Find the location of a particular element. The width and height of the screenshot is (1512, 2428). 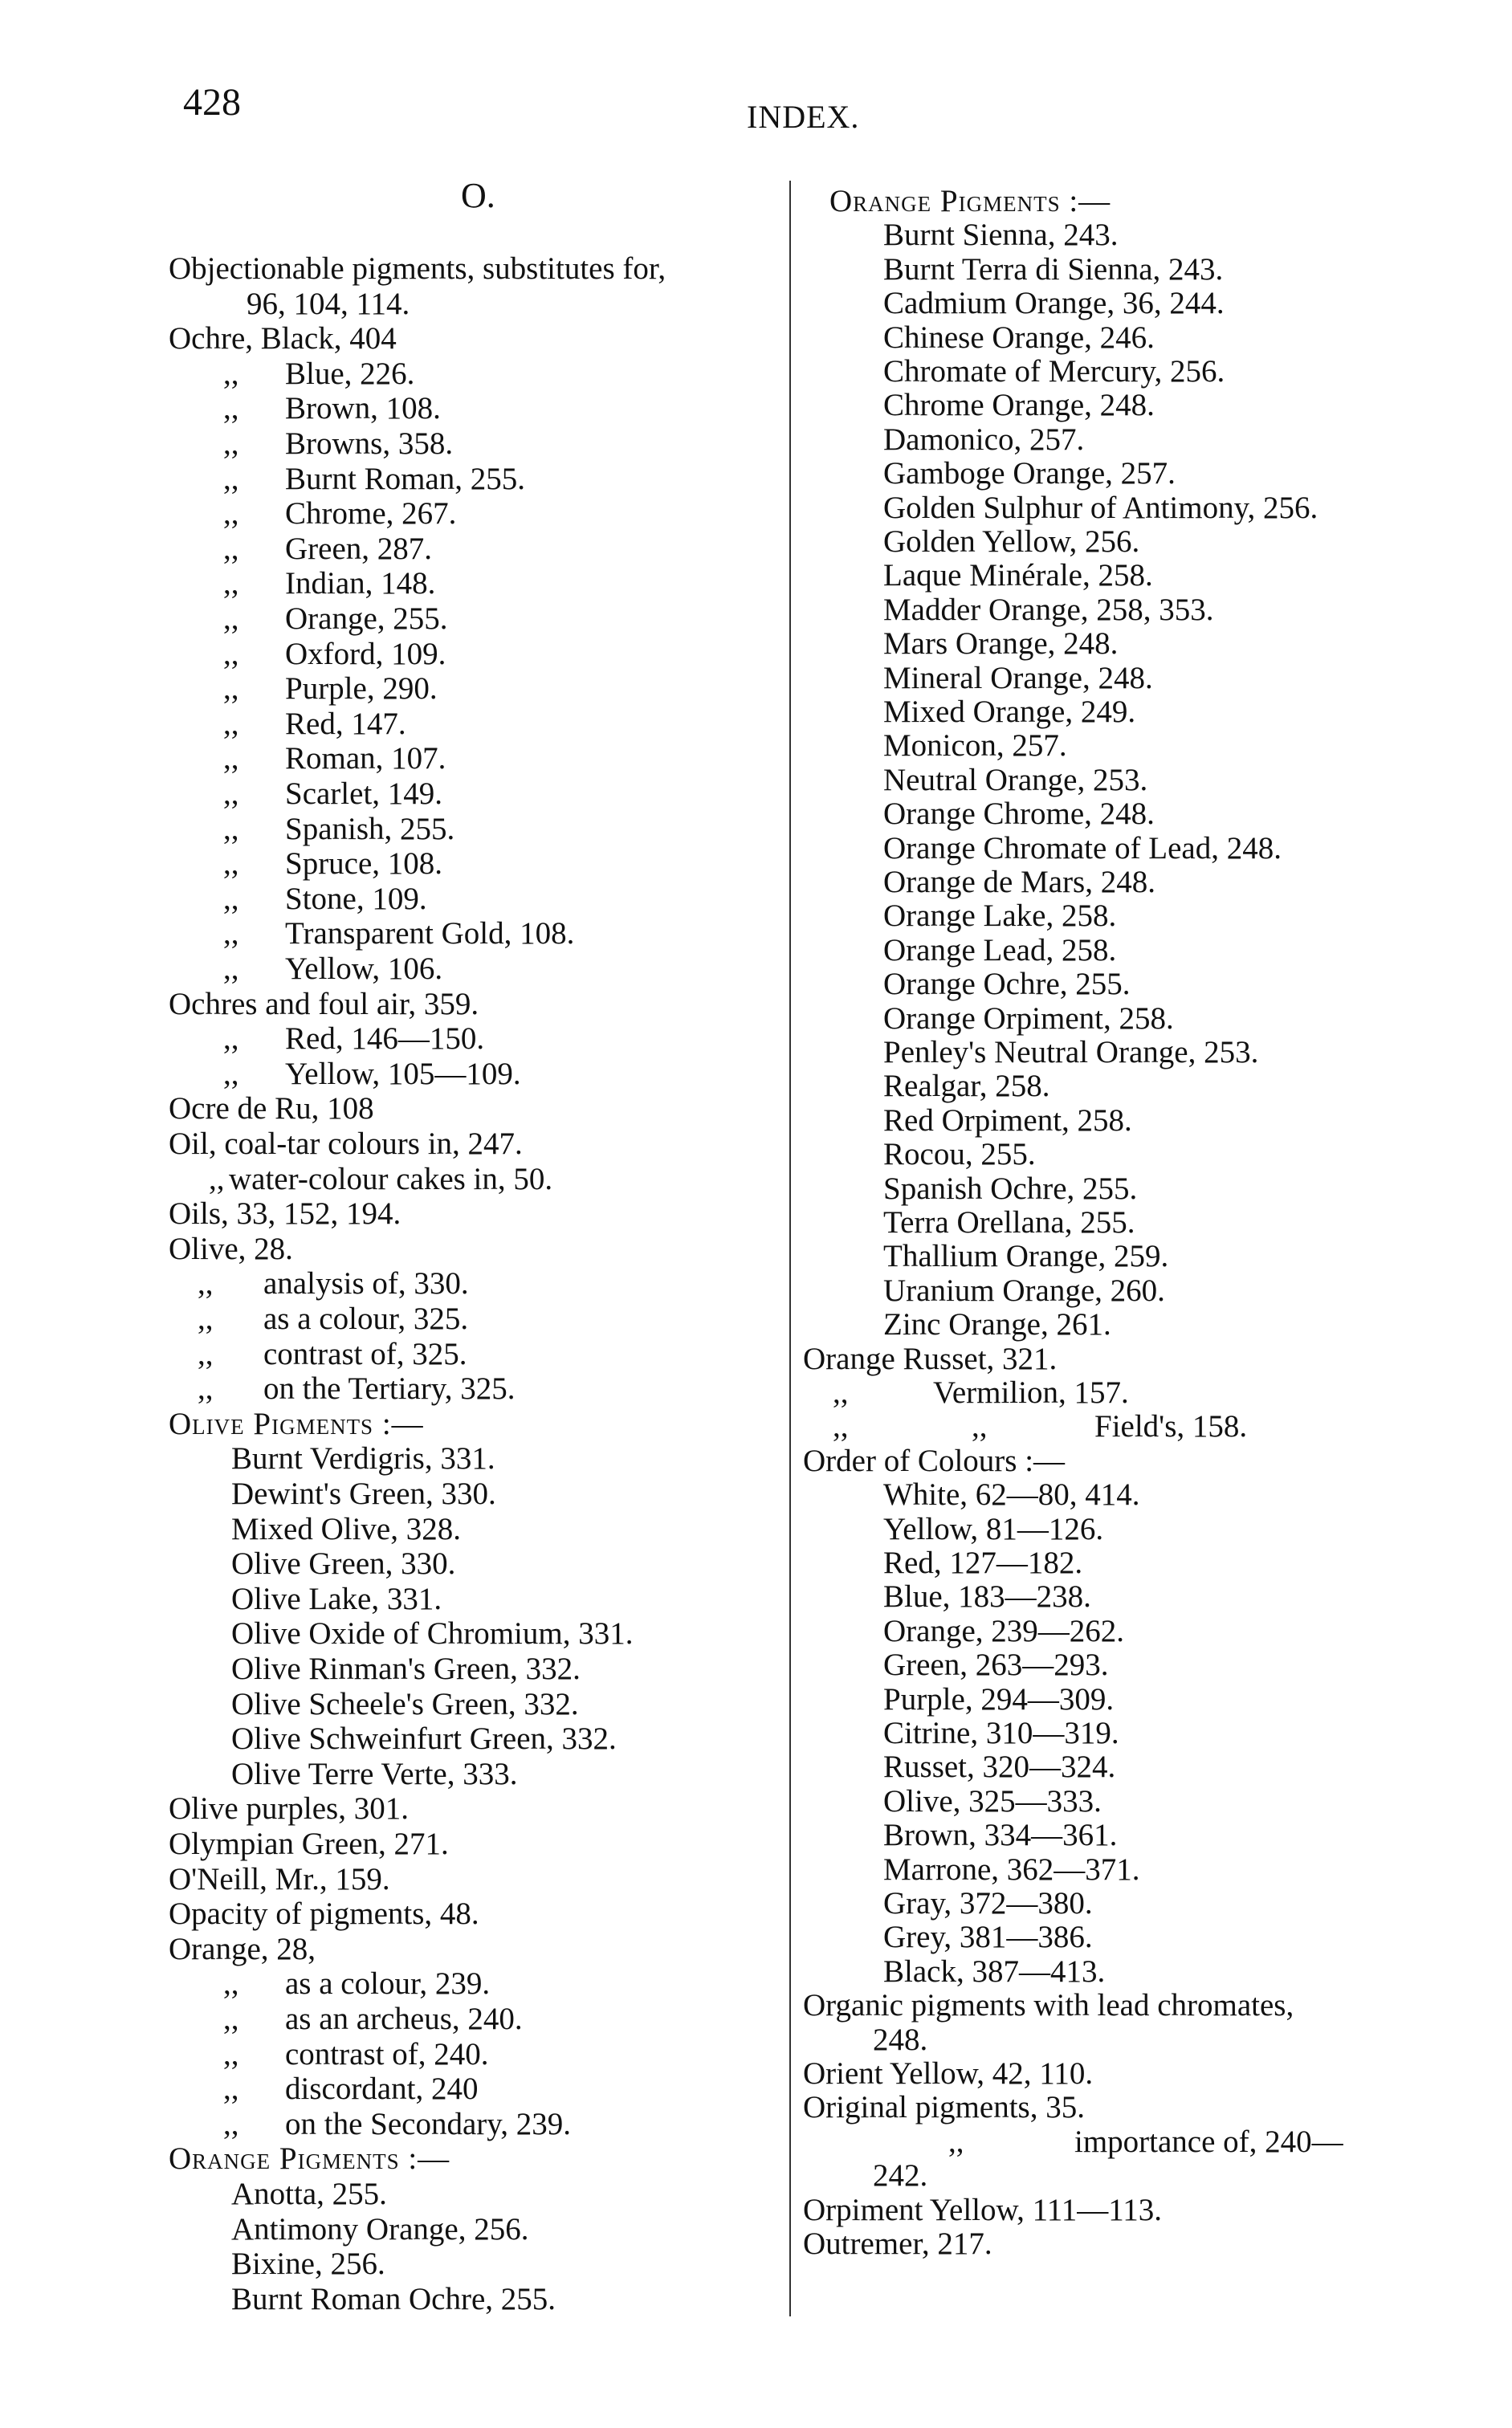

entry-text: Green, 263—293. is located at coordinates (996, 1665).